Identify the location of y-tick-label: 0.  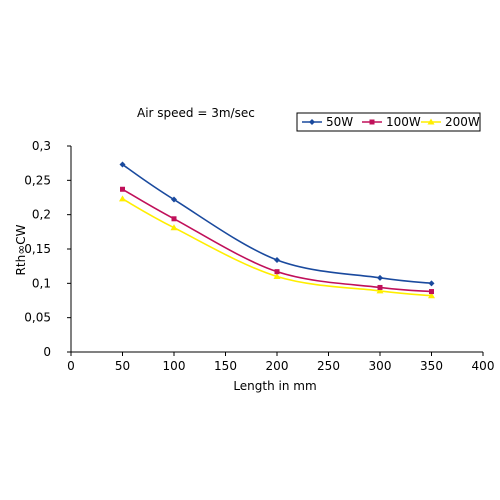
(47, 352).